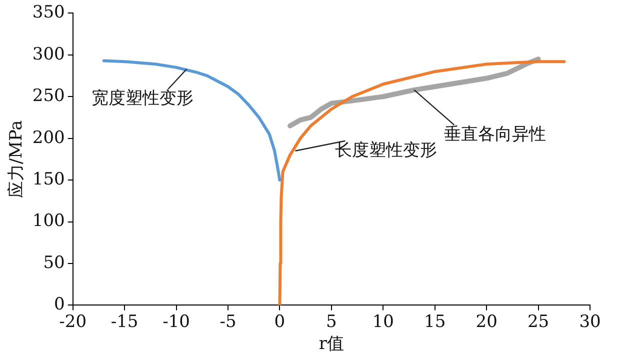 This screenshot has height=355, width=630. I want to click on x-tick-label: 5, so click(331, 322).